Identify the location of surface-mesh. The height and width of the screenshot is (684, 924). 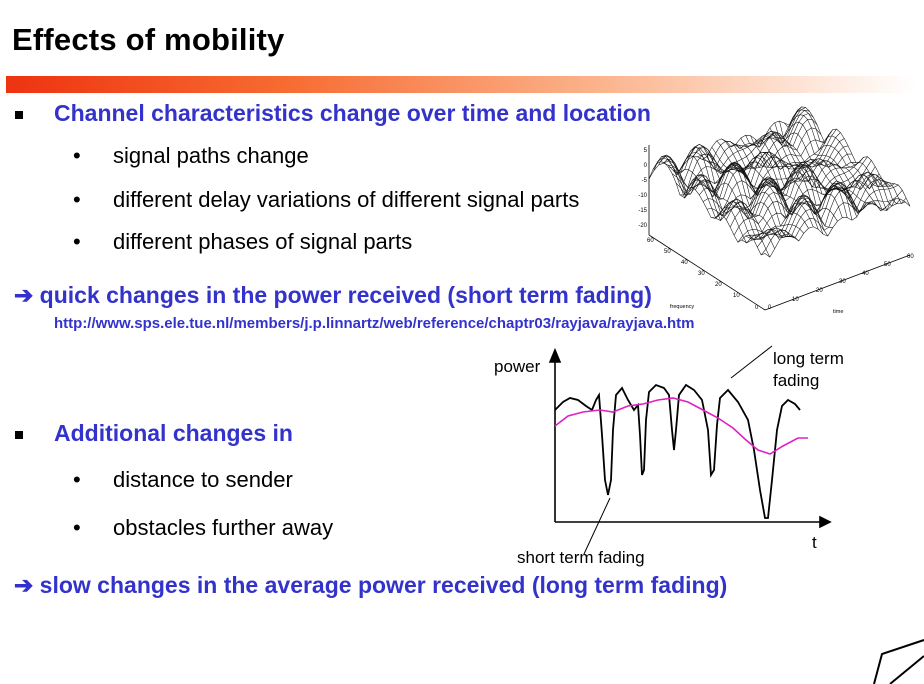
(779, 182).